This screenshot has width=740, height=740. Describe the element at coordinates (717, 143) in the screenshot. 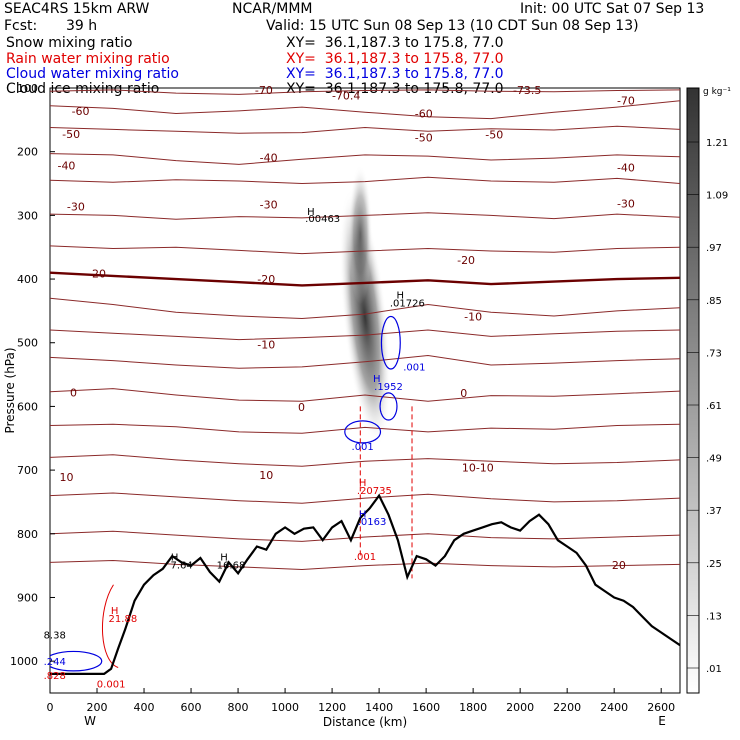

I see `colorbar-label: 1.21` at that location.